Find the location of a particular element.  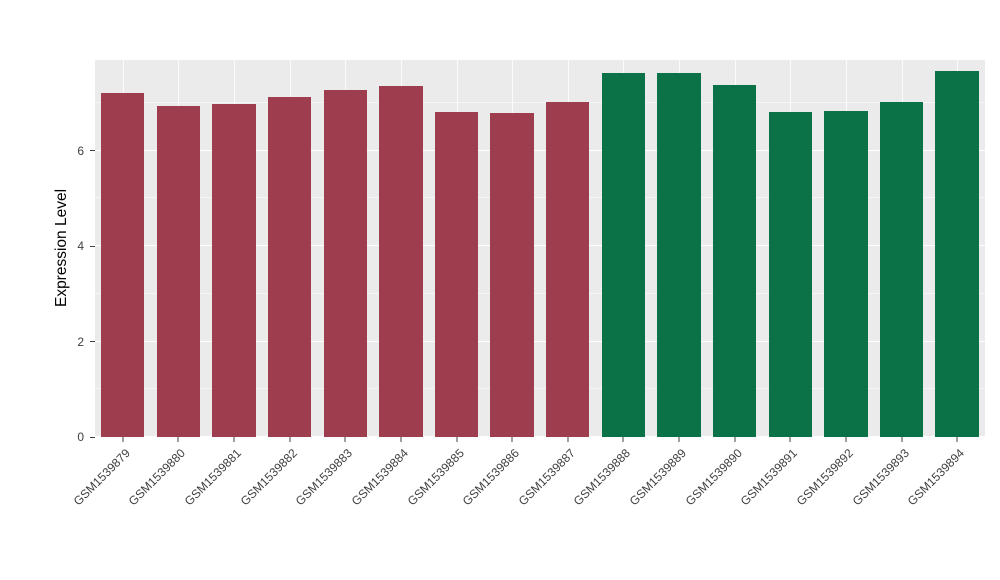

y-tick-label: 2 is located at coordinates (80, 341).